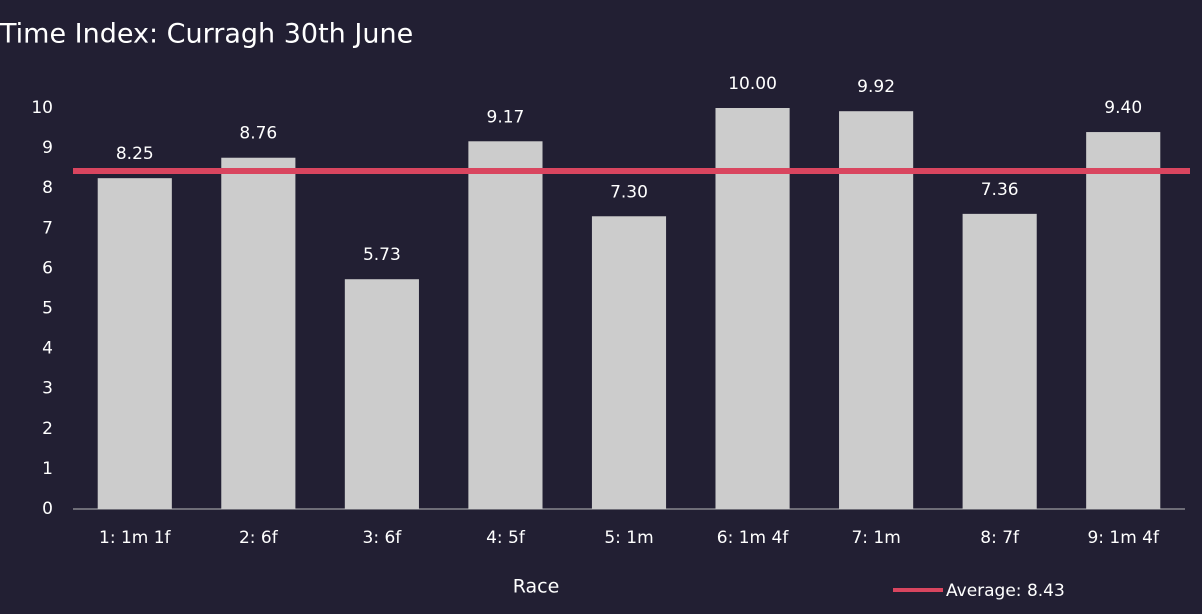 The image size is (1202, 614). Describe the element at coordinates (1123, 538) in the screenshot. I see `x-tick-label: 9: 1m 4f` at that location.